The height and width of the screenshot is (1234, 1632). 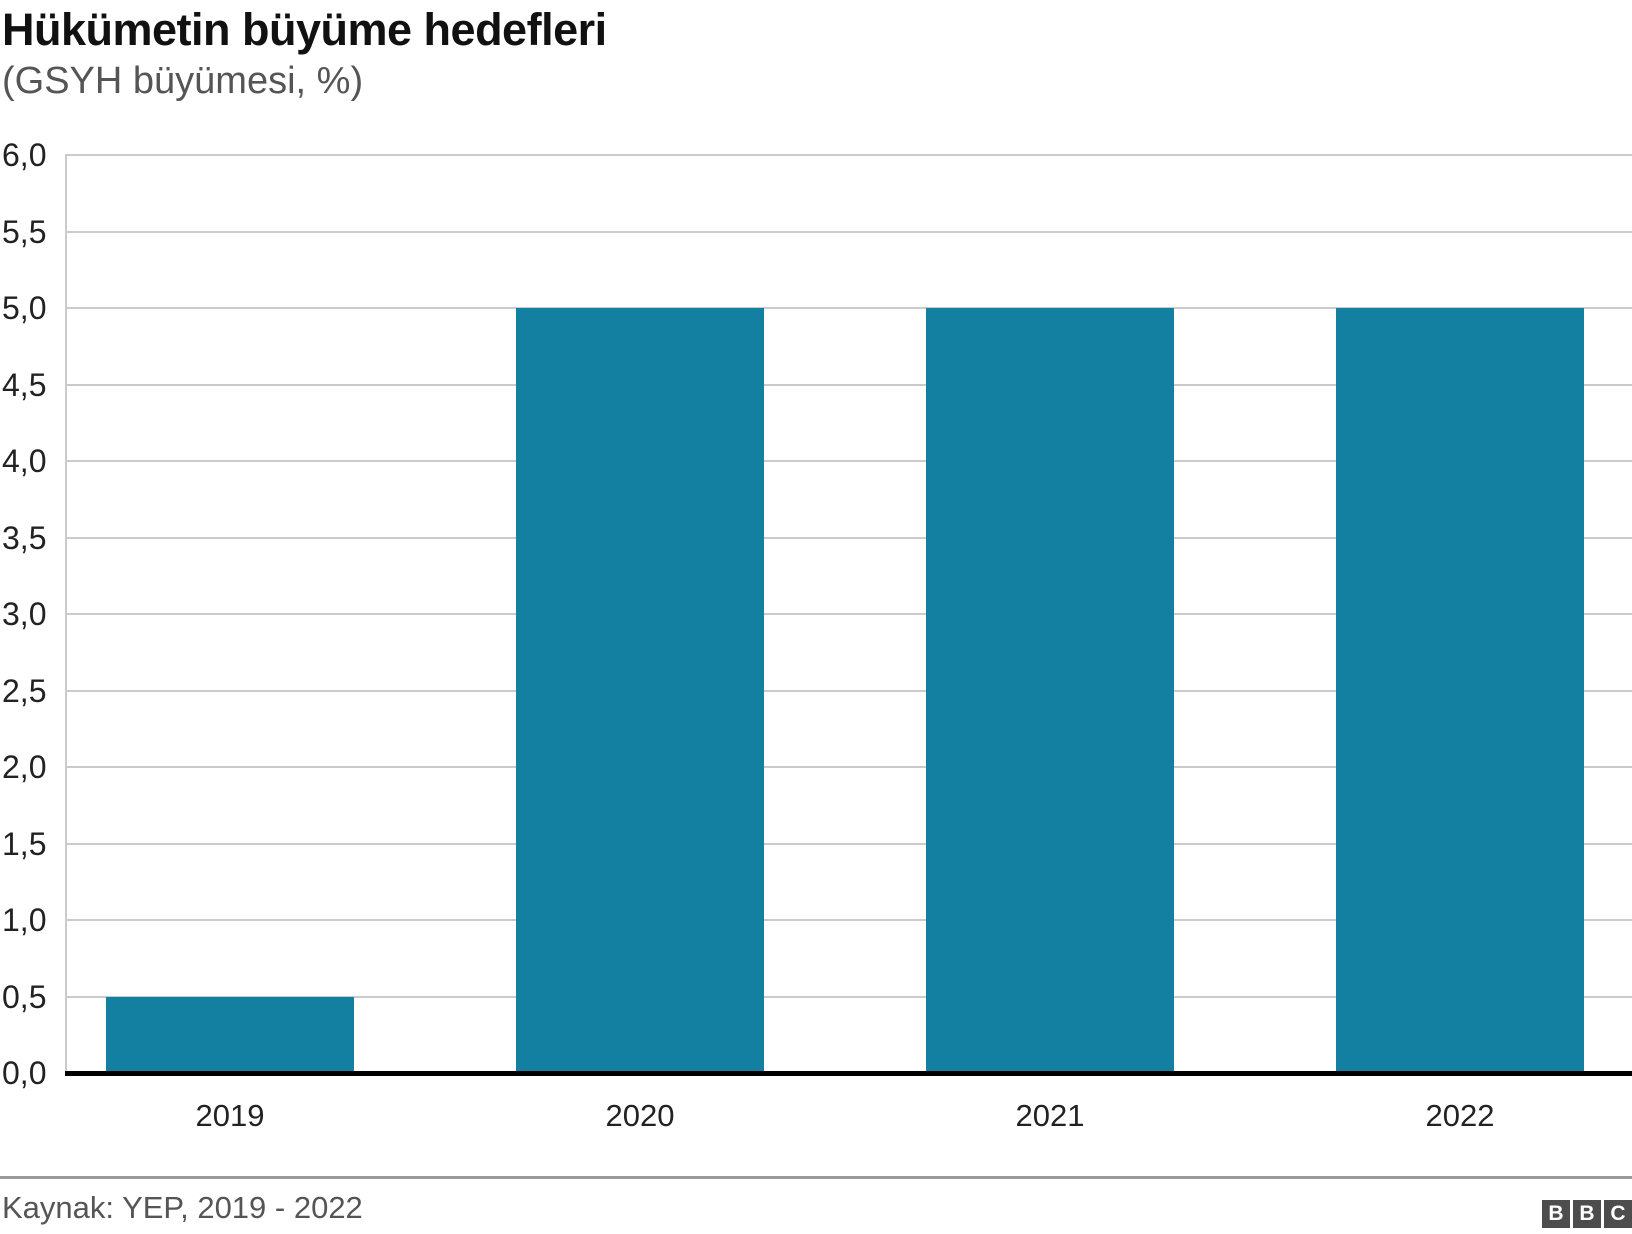 I want to click on bar-2020, so click(x=640, y=690).